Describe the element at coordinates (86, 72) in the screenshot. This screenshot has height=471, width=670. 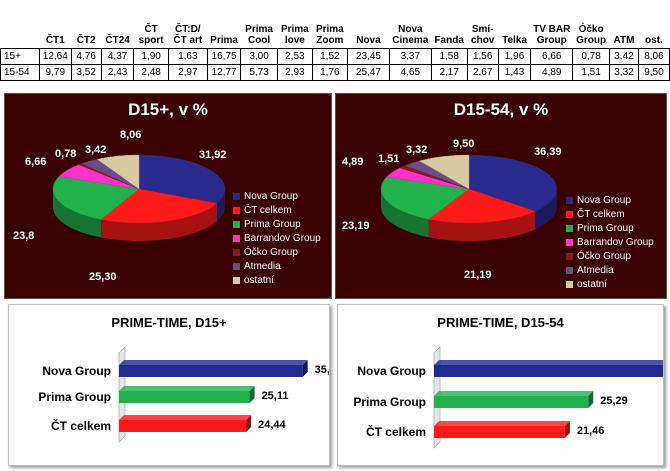
I see `table-cell: 3,52` at that location.